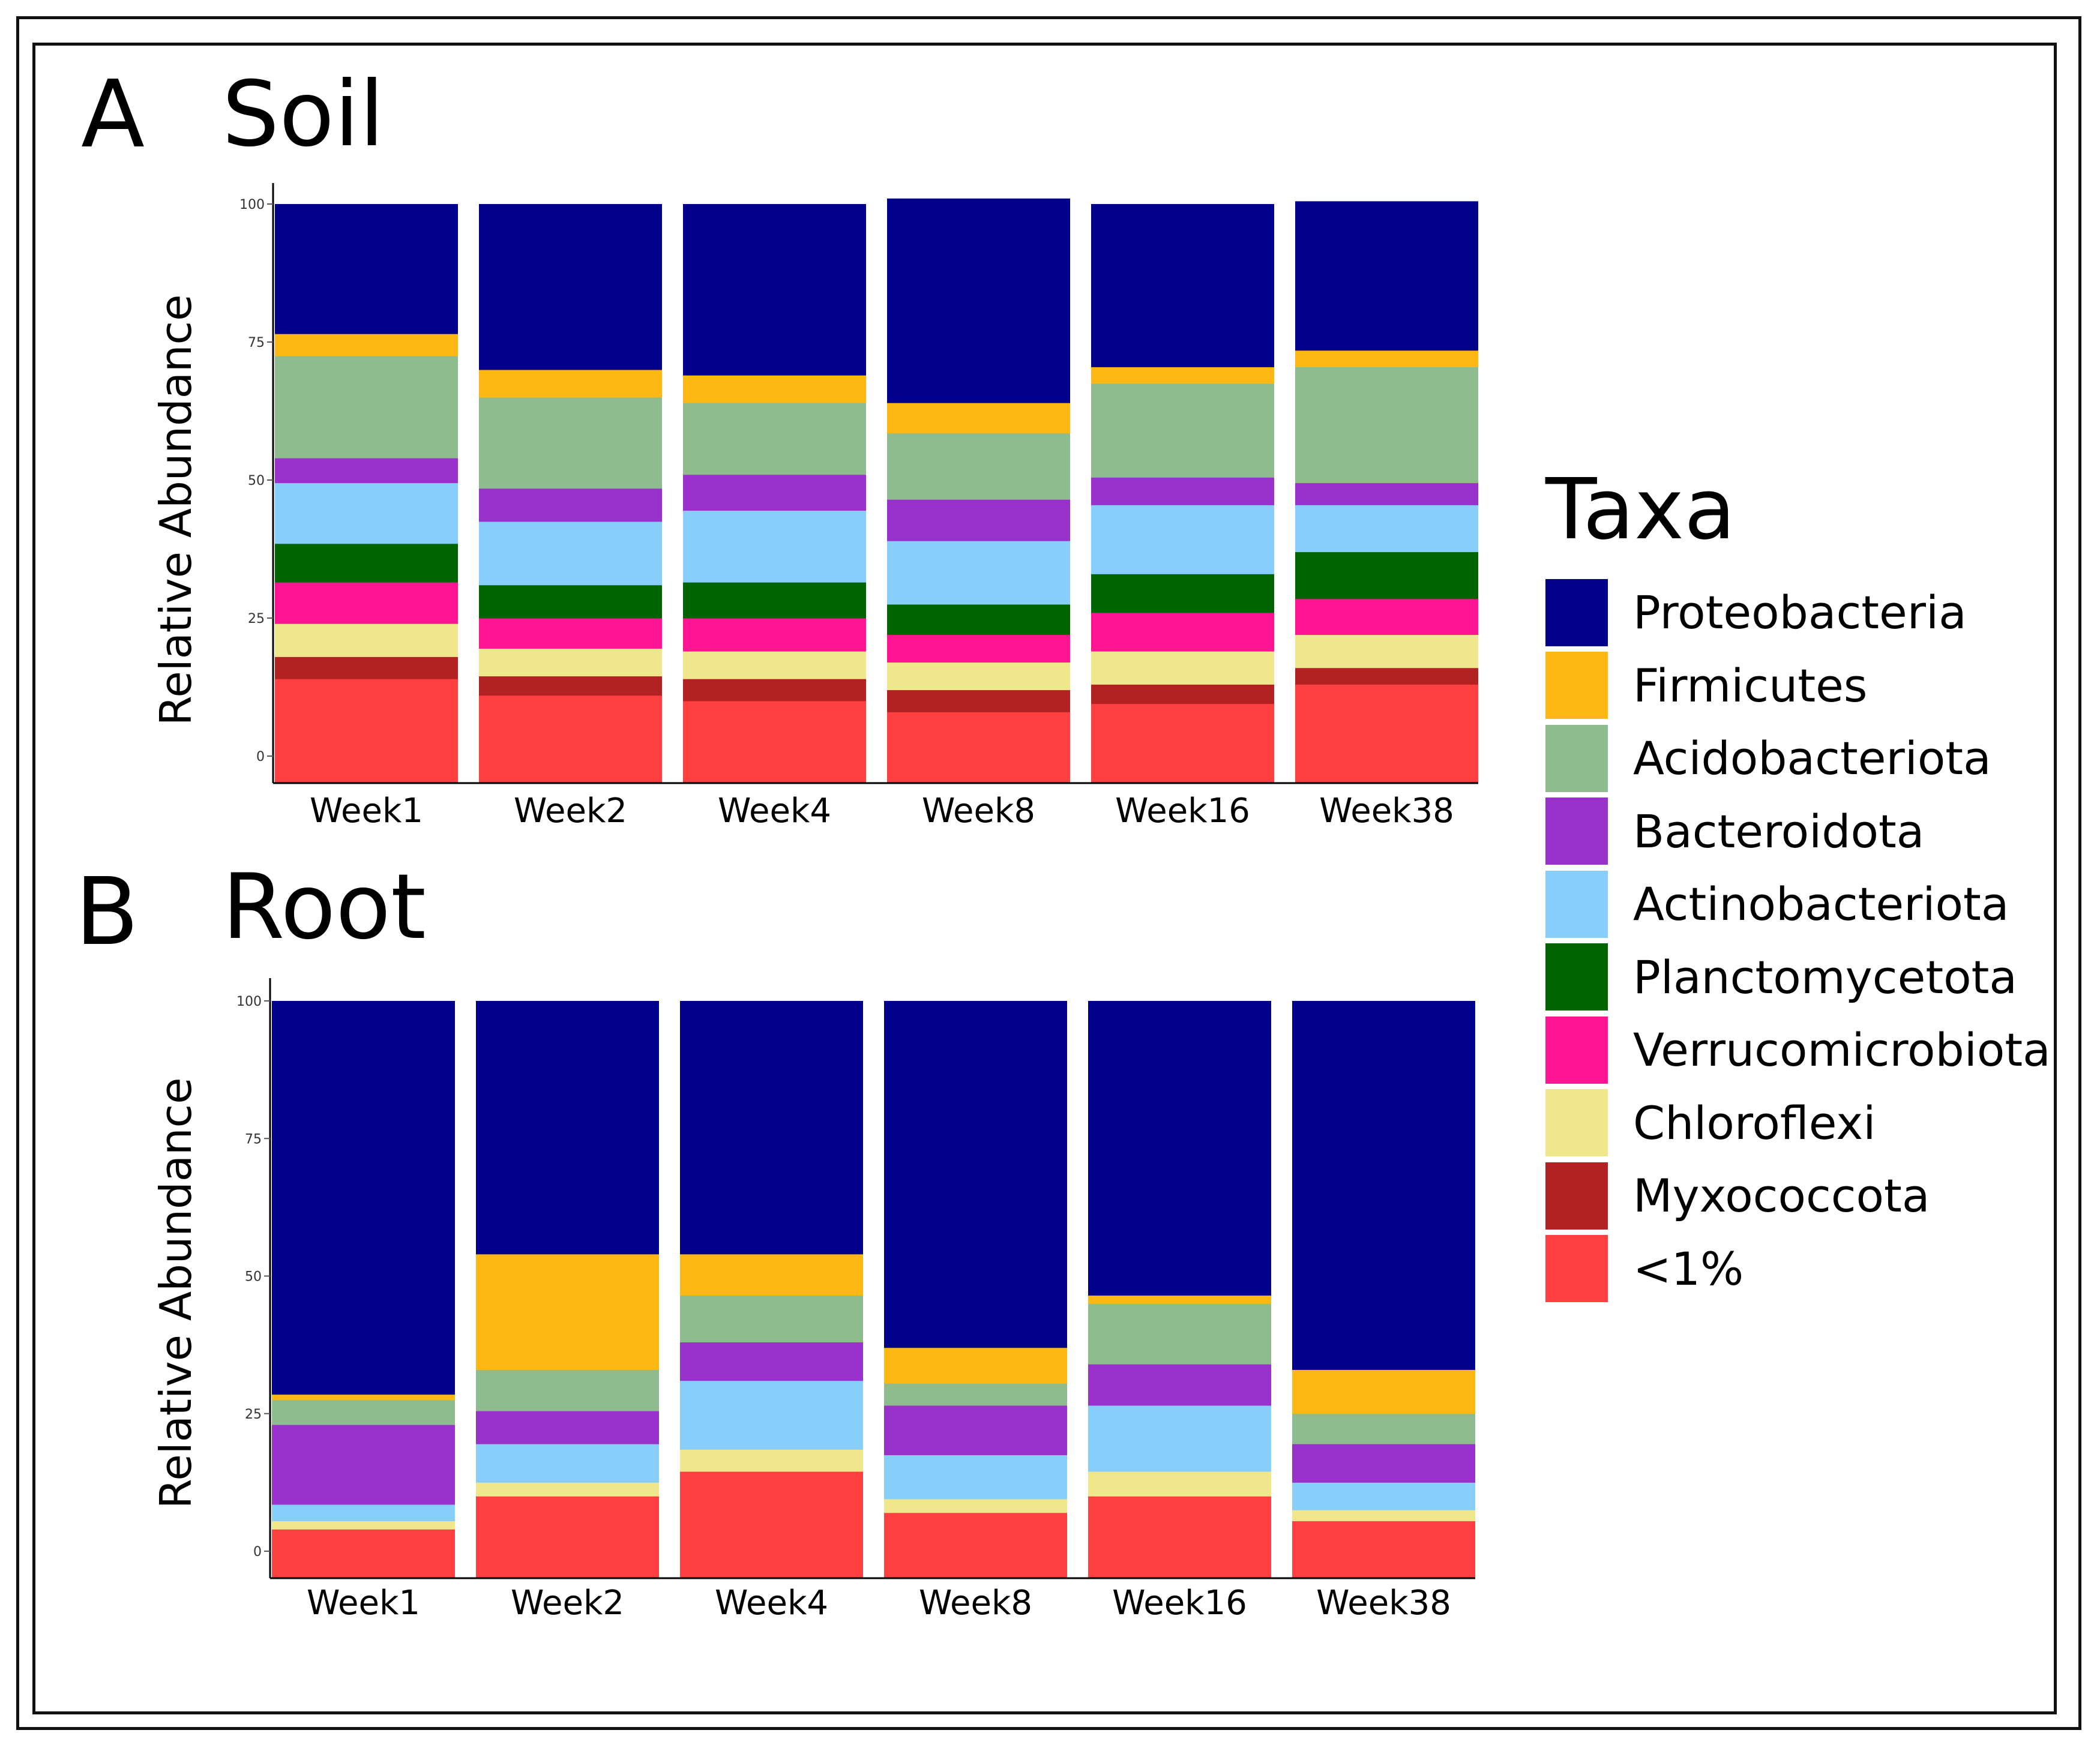 Image resolution: width=2100 pixels, height=1748 pixels. What do you see at coordinates (1779, 831) in the screenshot?
I see `legend-label: Bacteroidota` at bounding box center [1779, 831].